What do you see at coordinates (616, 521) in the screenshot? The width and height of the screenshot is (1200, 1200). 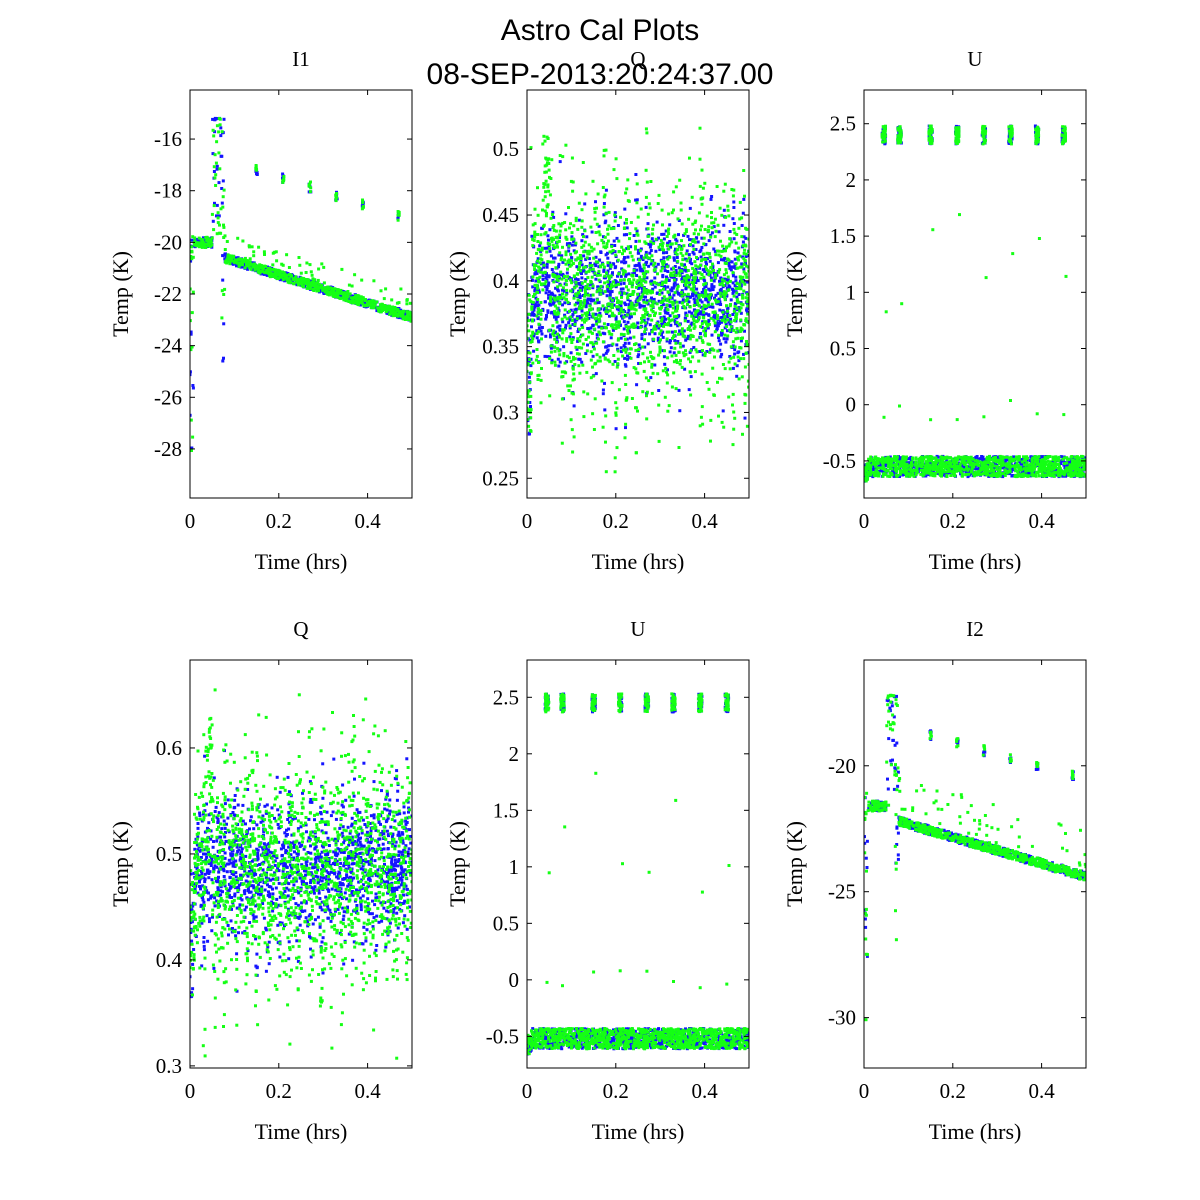 I see `x-tick-label: 0.2` at bounding box center [616, 521].